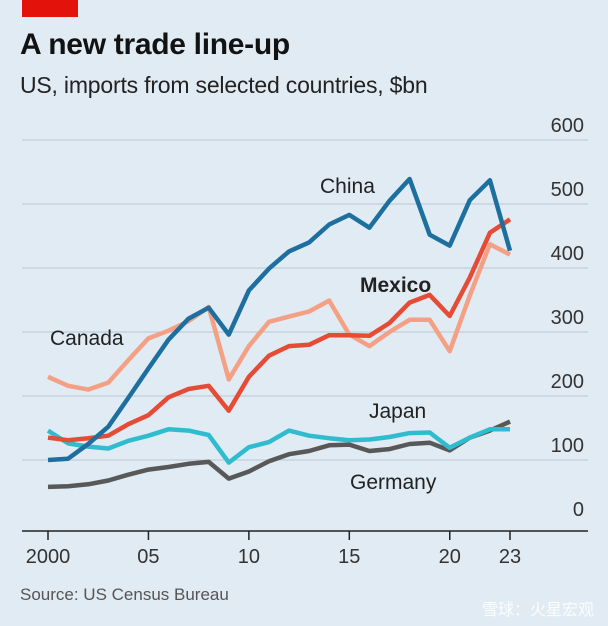 The height and width of the screenshot is (626, 608). What do you see at coordinates (393, 482) in the screenshot?
I see `series-label-germany: Germany` at bounding box center [393, 482].